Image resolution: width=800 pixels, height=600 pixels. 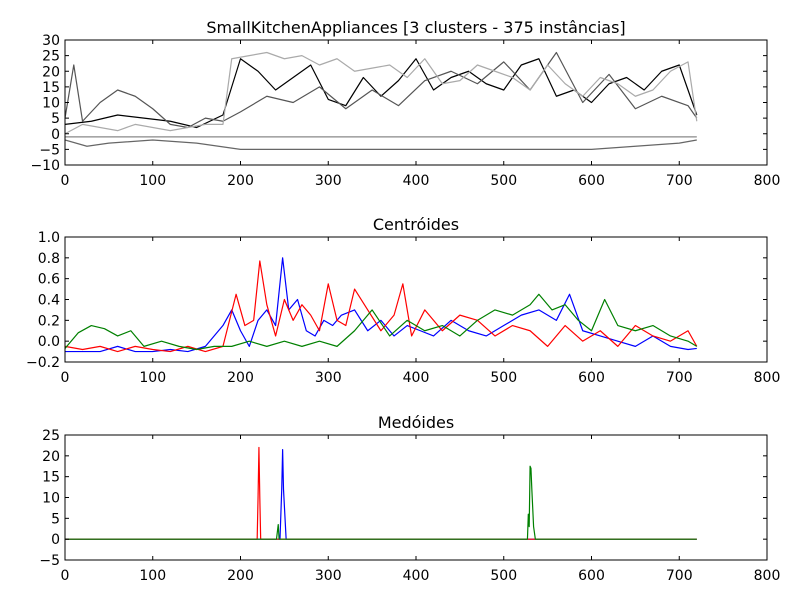 What do you see at coordinates (45, 166) in the screenshot?
I see `y-tick-label: −10` at bounding box center [45, 166].